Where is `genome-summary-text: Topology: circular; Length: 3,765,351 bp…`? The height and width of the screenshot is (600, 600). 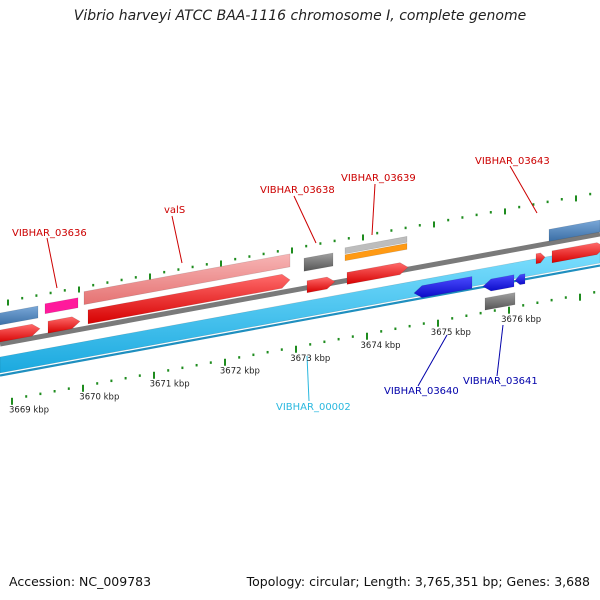
genome-summary-text: Topology: circular; Length: 3,765,351 bp… is located at coordinates (418, 581).